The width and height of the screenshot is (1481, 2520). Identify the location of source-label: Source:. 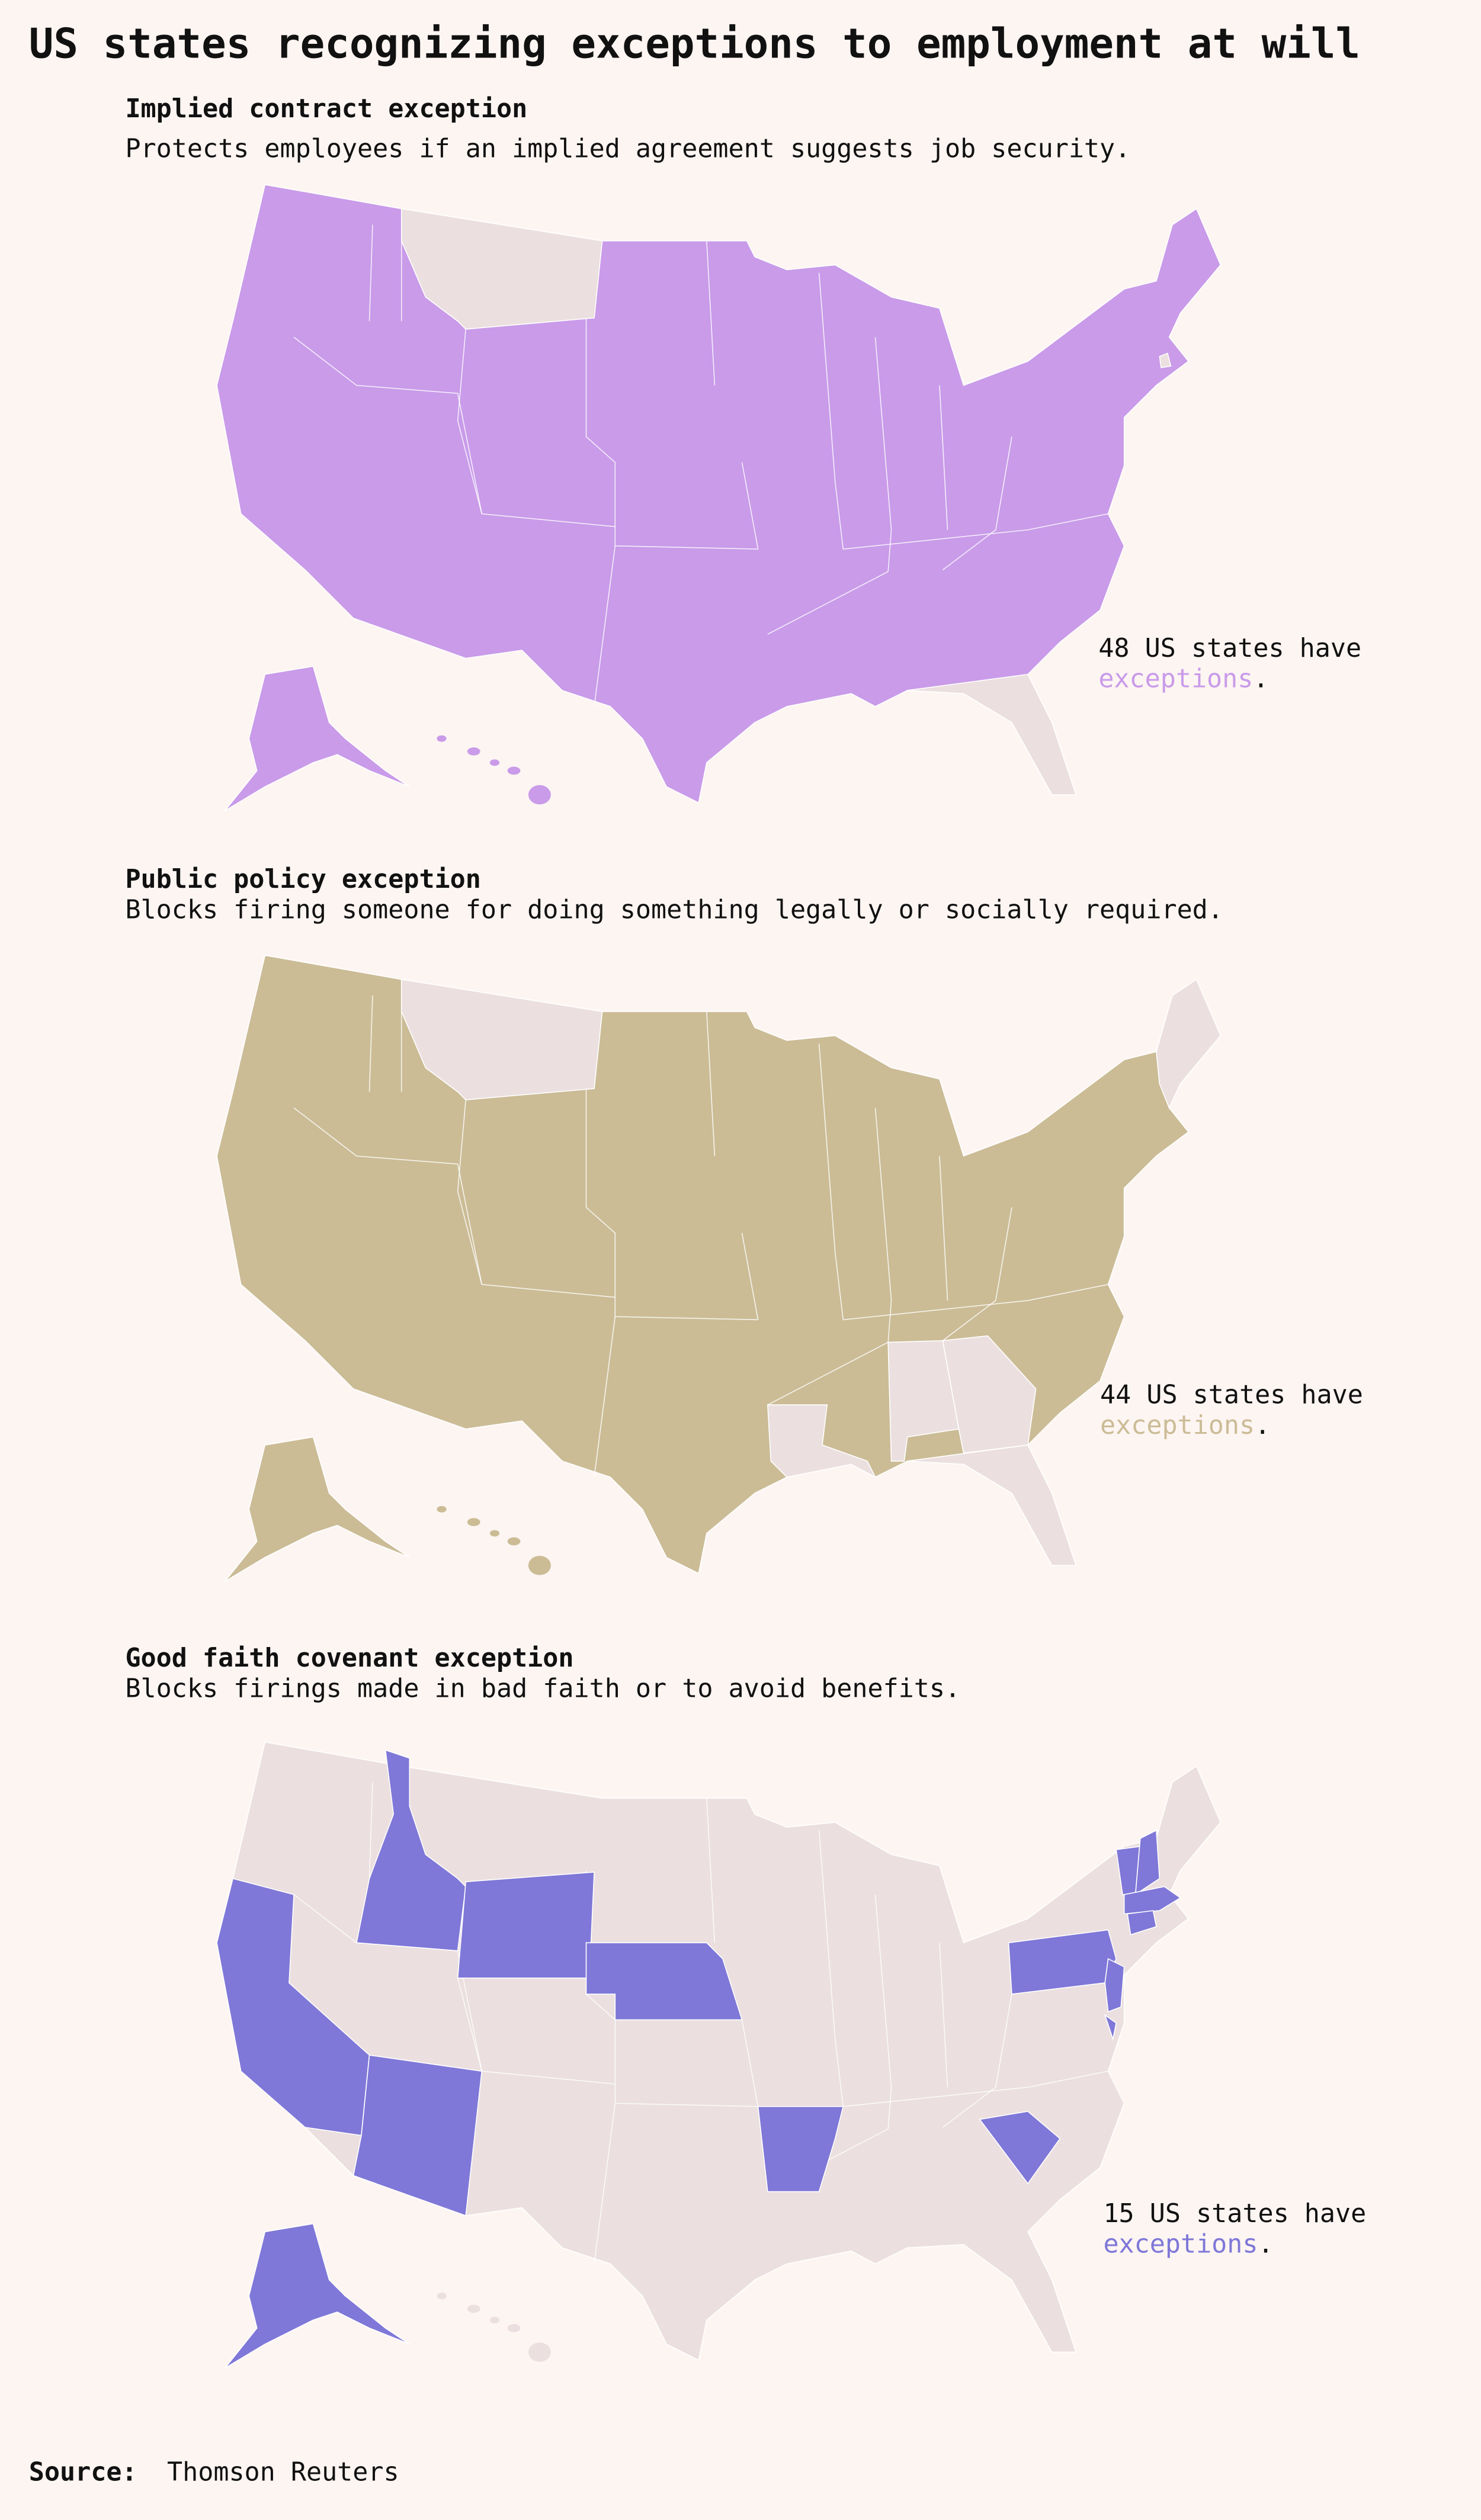
(83, 2472).